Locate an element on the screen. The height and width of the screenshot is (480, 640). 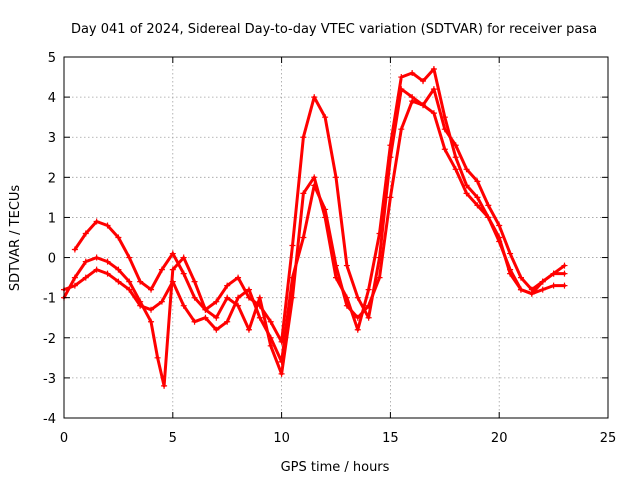
y-tick-label: 4 is located at coordinates (52, 98).